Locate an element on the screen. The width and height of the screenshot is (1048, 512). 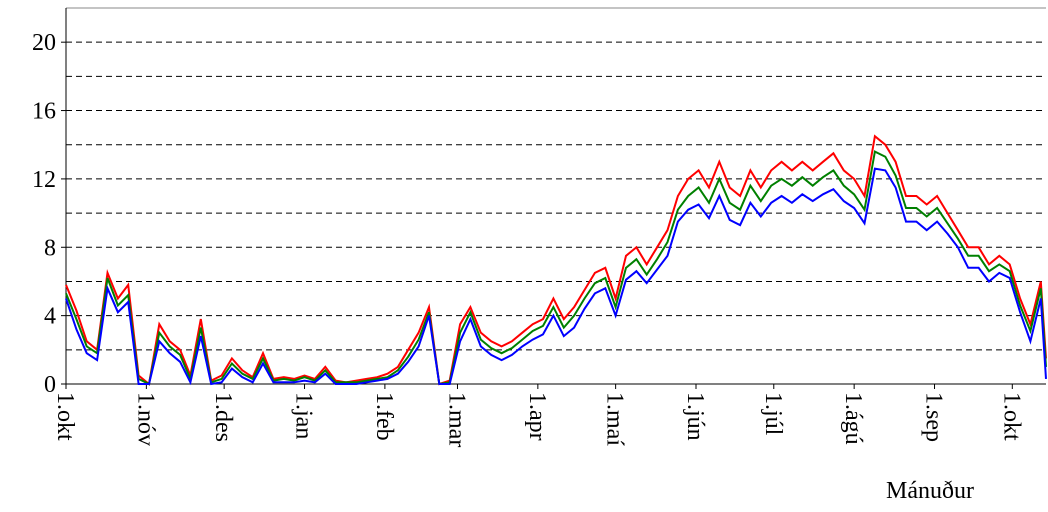
x-tick-label: 1.apr is located at coordinates (537, 416).